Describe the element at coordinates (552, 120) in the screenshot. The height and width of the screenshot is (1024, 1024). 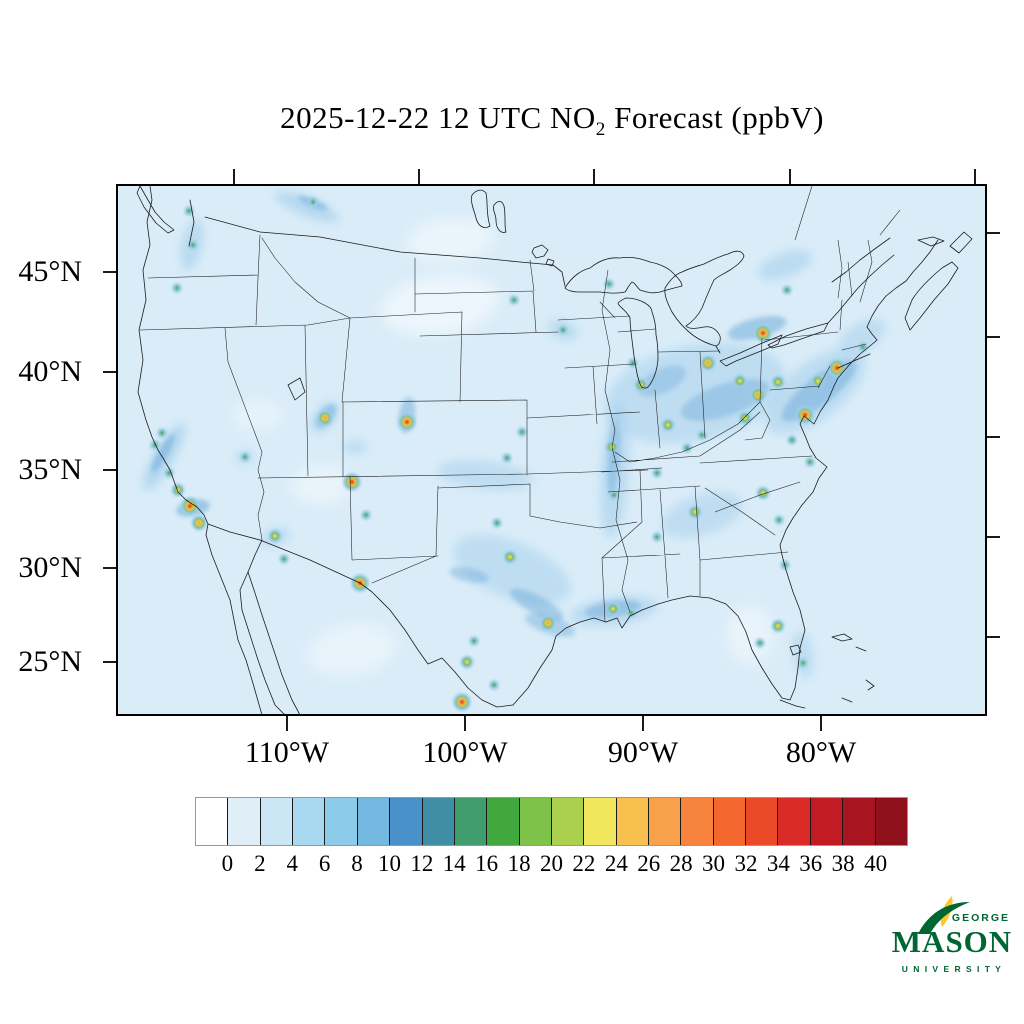
I see `figure-title: 2025-12-22 12 UTC NO2 Forecast (ppbV)` at that location.